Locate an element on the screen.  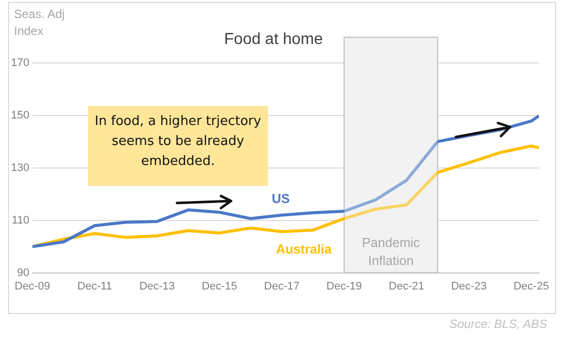
x-tick-label: Dec-11 is located at coordinates (94, 286).